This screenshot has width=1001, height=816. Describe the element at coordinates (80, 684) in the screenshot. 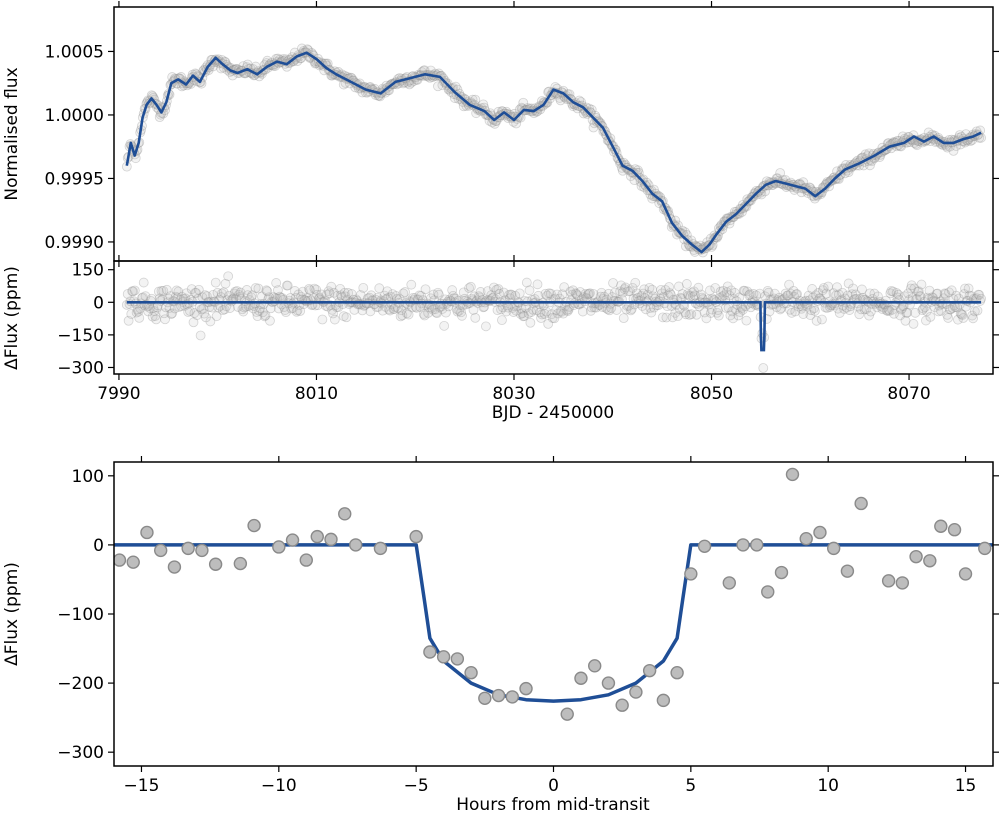

I see `folded-transit-y-tick-label: −200` at that location.